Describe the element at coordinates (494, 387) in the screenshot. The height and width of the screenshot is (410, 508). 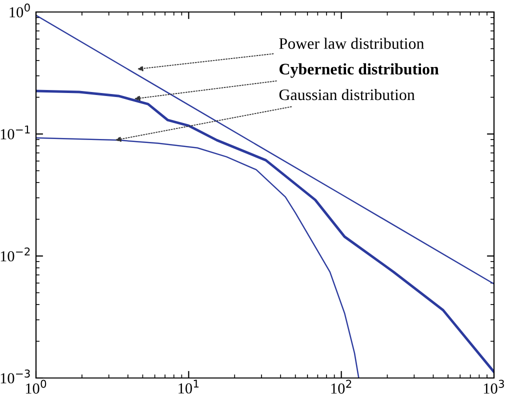
I see `x-tick-label: 10$^{3}$` at that location.